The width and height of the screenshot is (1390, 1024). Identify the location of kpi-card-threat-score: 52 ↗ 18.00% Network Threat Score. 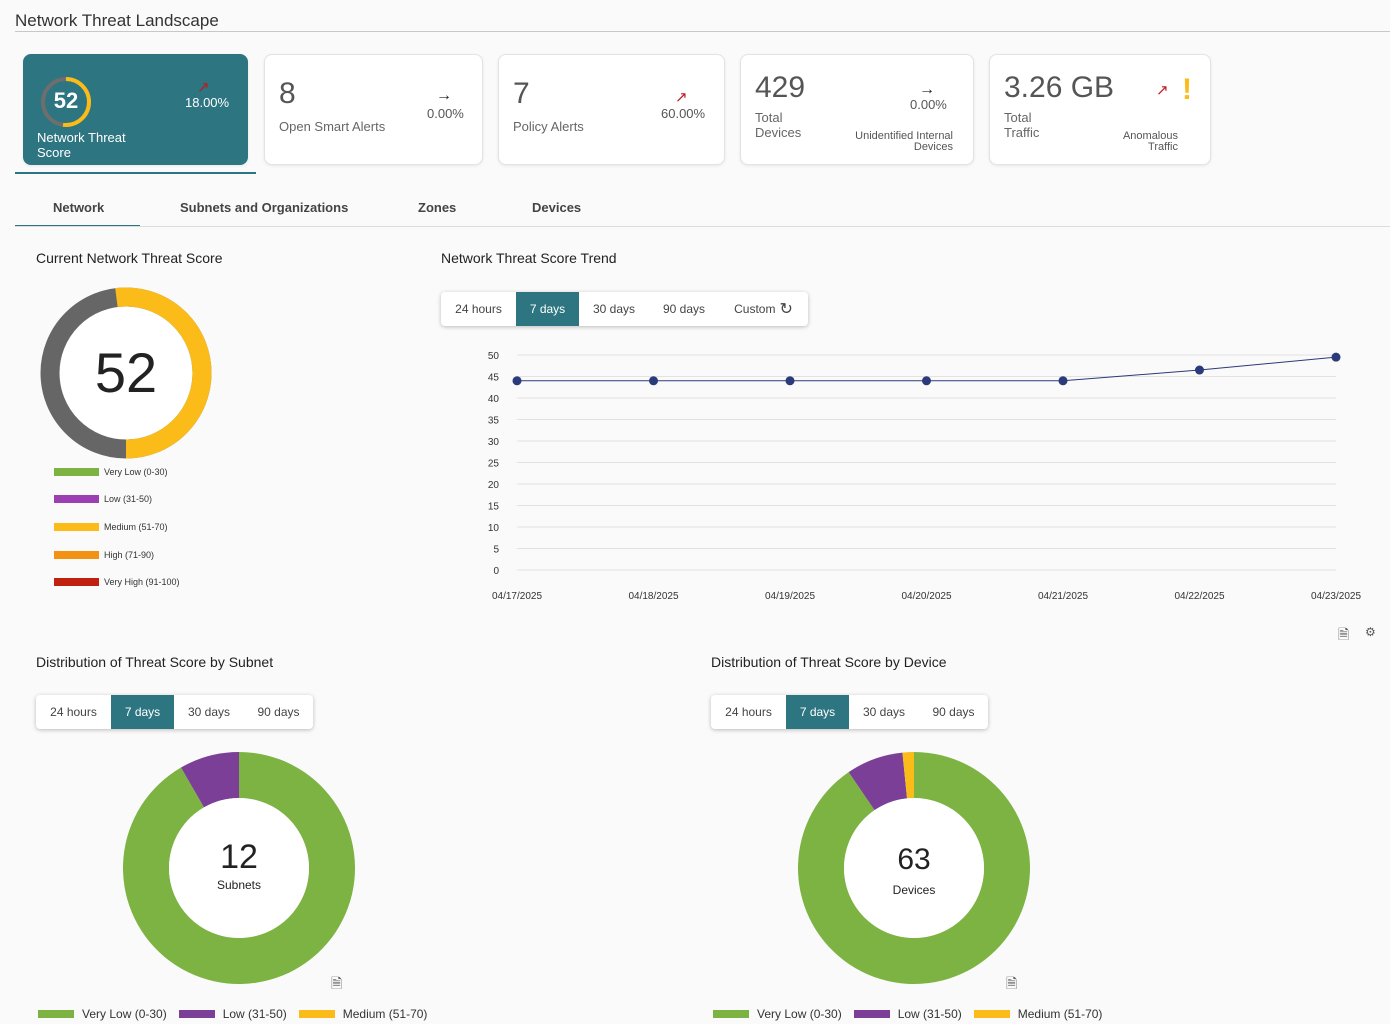
(135, 109).